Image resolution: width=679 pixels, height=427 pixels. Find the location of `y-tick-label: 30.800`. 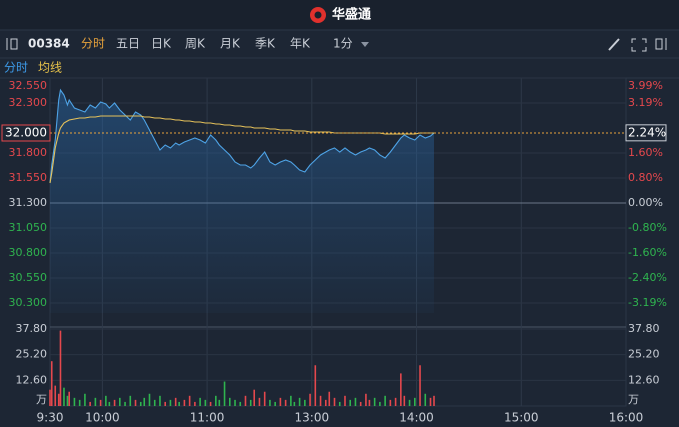

y-tick-label: 30.800 is located at coordinates (28, 252).